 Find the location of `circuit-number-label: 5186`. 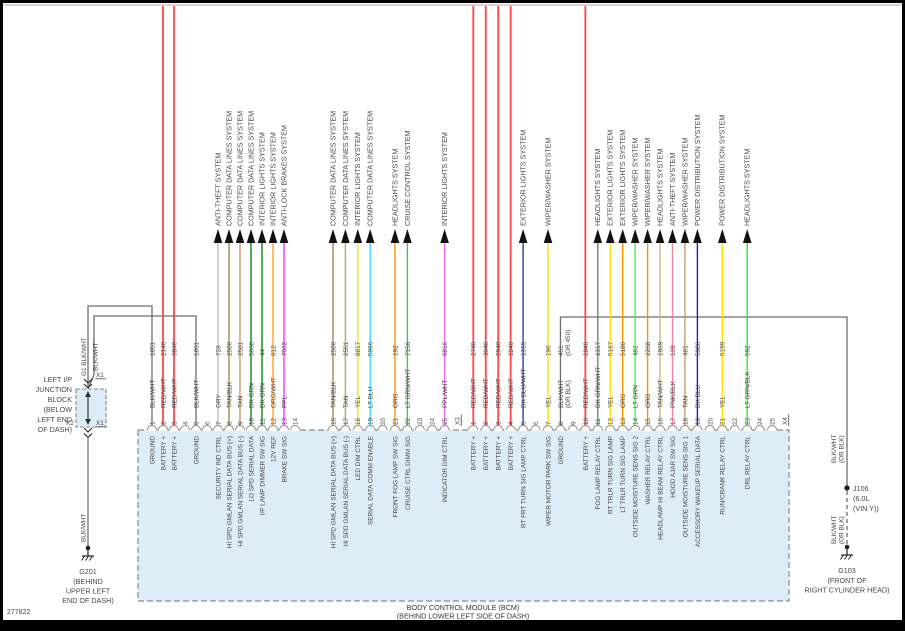

circuit-number-label: 5186 is located at coordinates (623, 348).